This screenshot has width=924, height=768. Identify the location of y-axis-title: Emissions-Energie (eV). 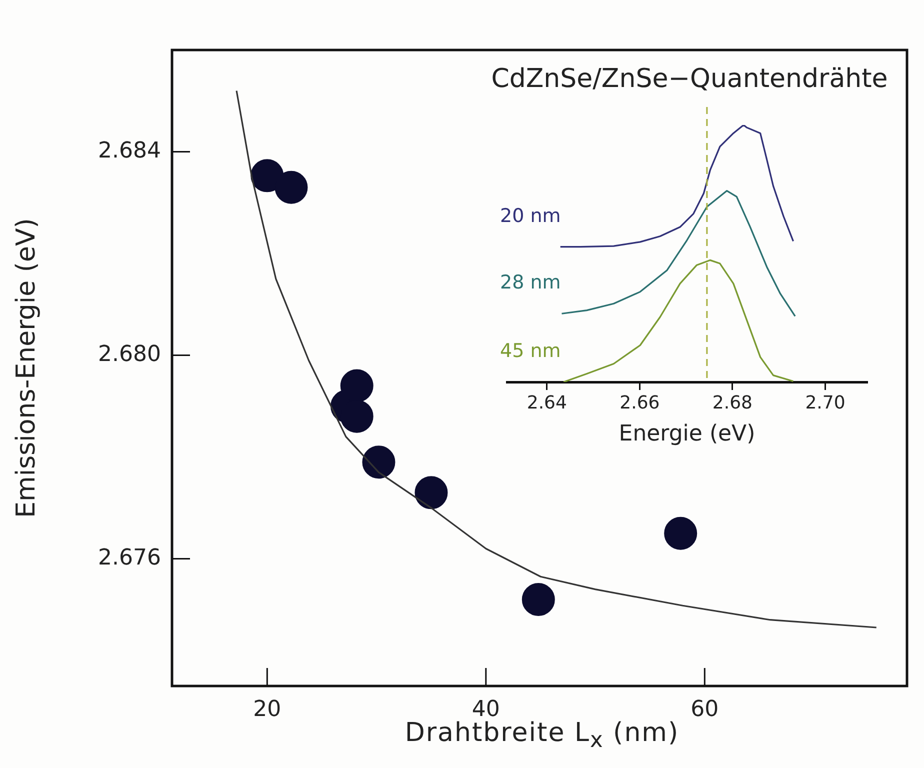
(26, 368).